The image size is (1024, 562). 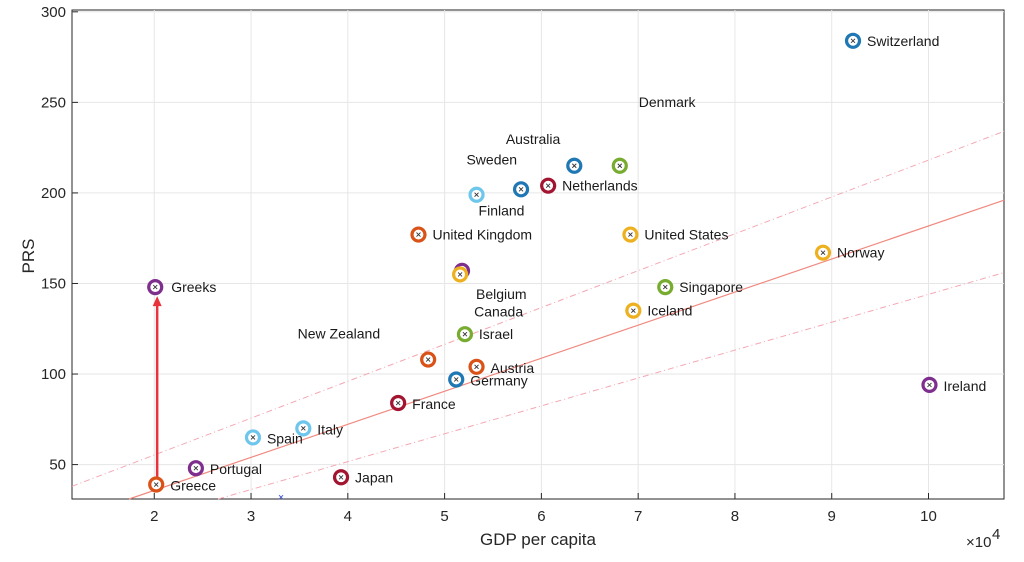 What do you see at coordinates (638, 516) in the screenshot?
I see `x-tick-label: 7` at bounding box center [638, 516].